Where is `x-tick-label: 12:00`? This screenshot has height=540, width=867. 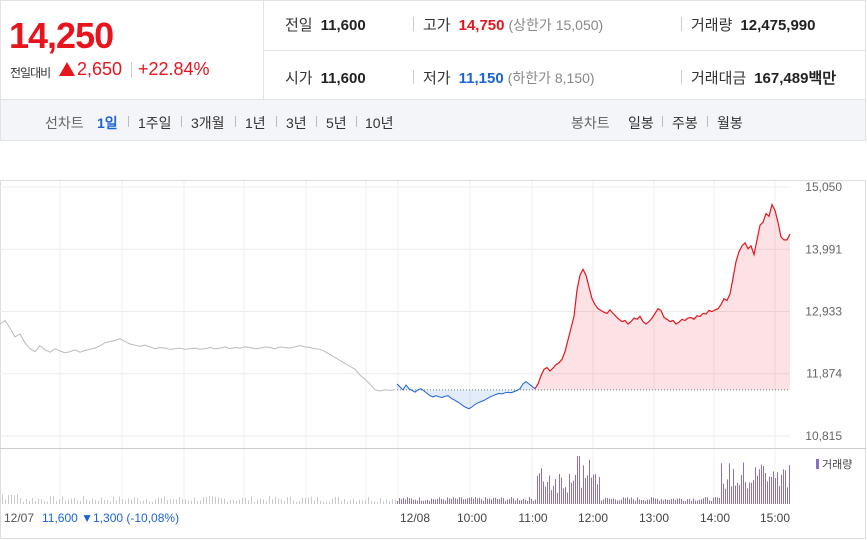 x-tick-label: 12:00 is located at coordinates (593, 518).